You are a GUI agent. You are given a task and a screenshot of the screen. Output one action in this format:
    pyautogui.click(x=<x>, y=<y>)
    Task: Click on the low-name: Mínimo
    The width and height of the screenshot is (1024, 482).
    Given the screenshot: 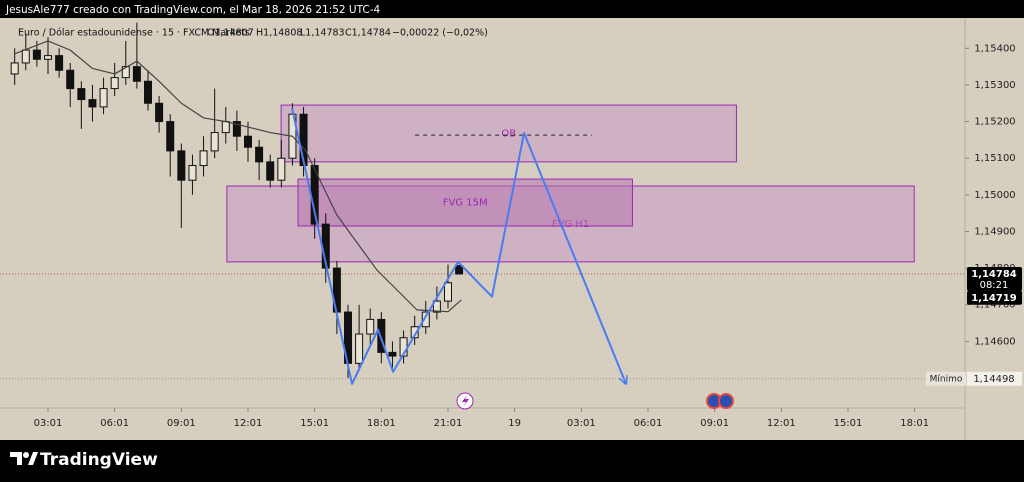 What is the action you would take?
    pyautogui.click(x=946, y=379)
    